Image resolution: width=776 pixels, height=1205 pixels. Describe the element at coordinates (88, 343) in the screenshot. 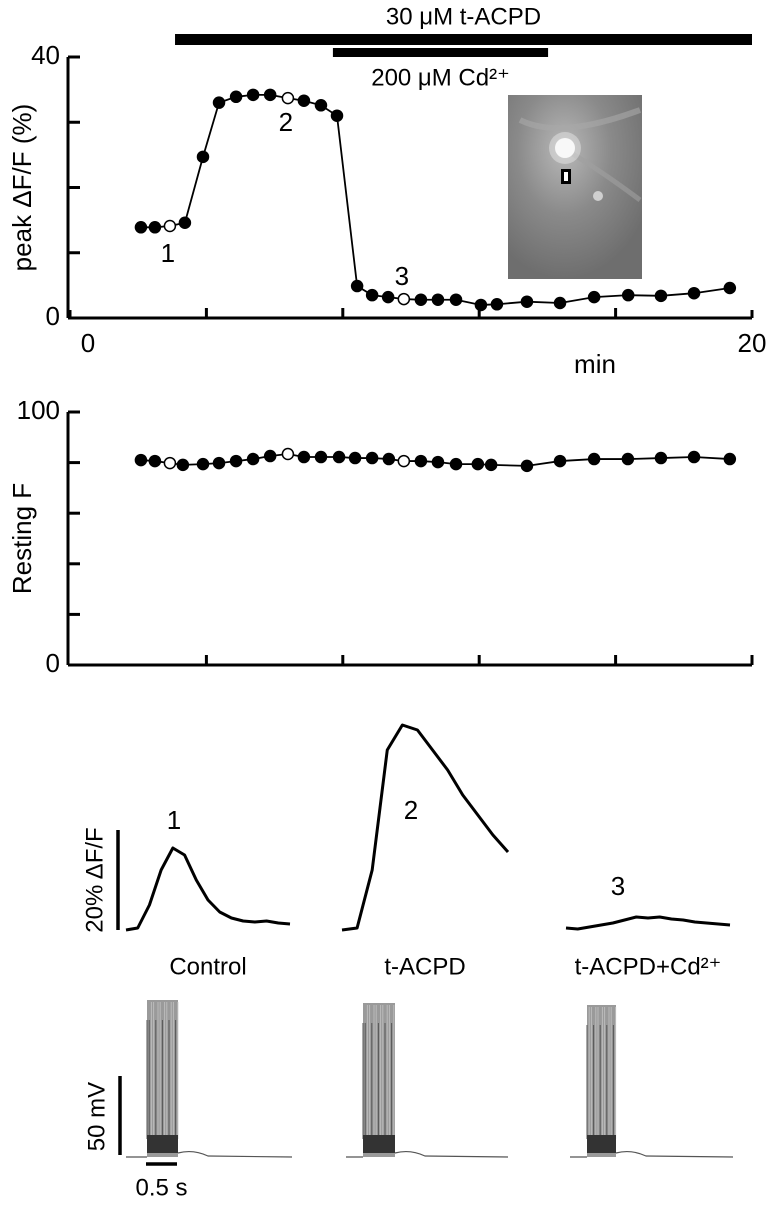

I see `x-tick-label: 0` at that location.